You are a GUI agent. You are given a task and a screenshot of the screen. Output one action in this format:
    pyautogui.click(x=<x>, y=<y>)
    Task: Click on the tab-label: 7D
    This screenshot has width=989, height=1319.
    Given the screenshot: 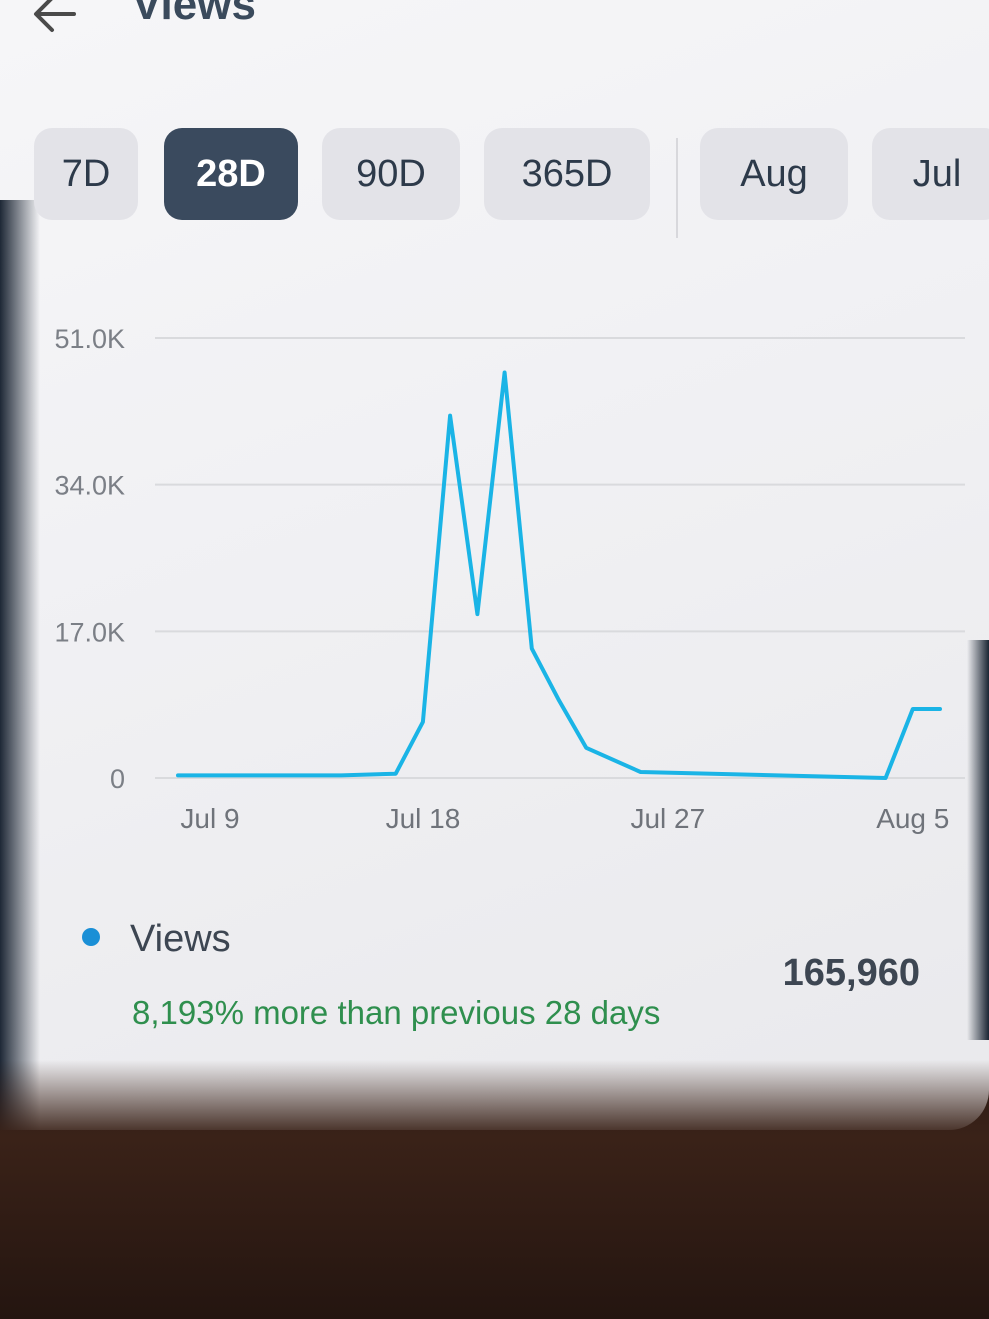 What is the action you would take?
    pyautogui.click(x=86, y=173)
    